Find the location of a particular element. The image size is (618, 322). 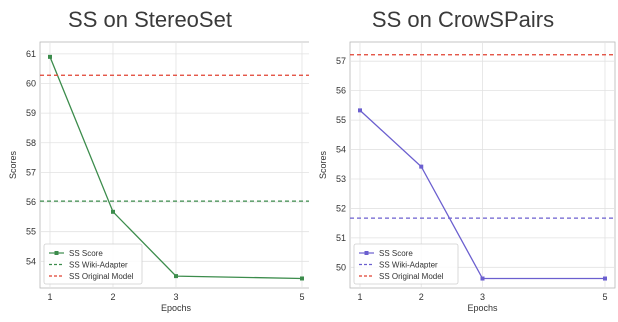

chart1-ylabel: Scores is located at coordinates (13, 164).